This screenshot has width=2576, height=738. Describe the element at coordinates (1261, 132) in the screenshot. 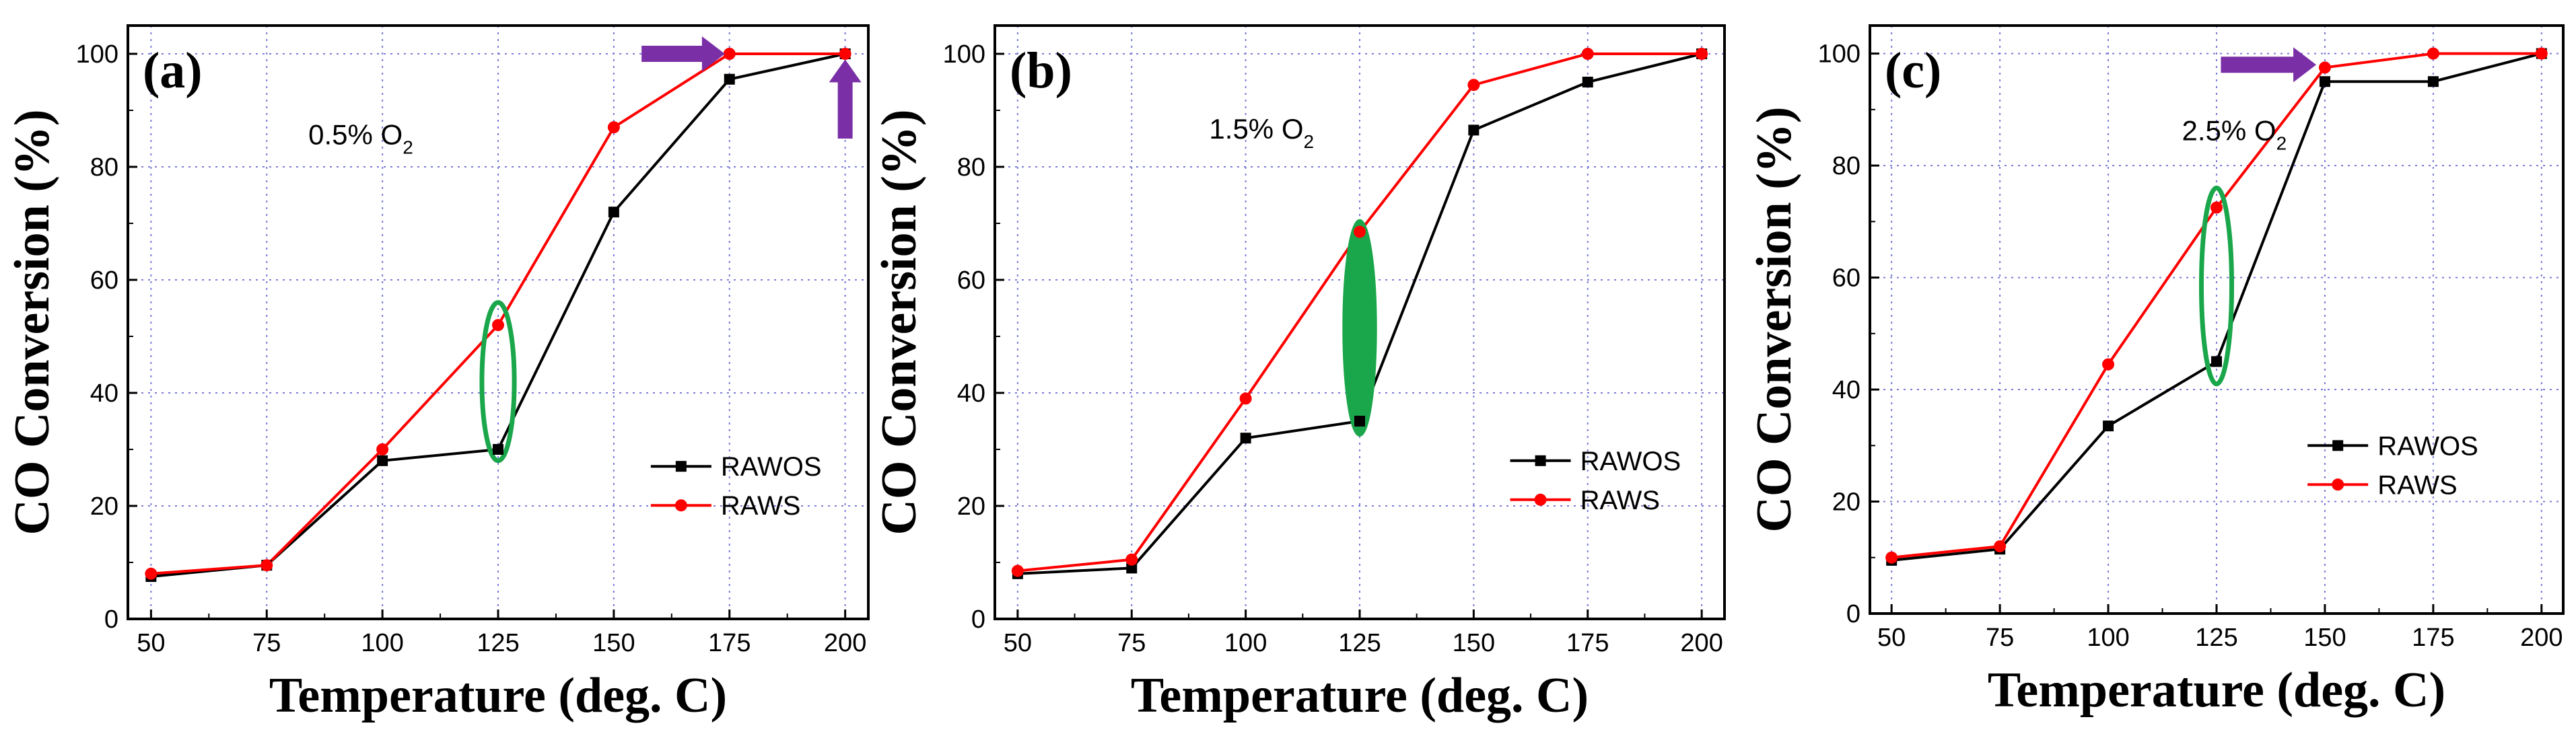

I see `condition-label: 1.5% O2` at that location.